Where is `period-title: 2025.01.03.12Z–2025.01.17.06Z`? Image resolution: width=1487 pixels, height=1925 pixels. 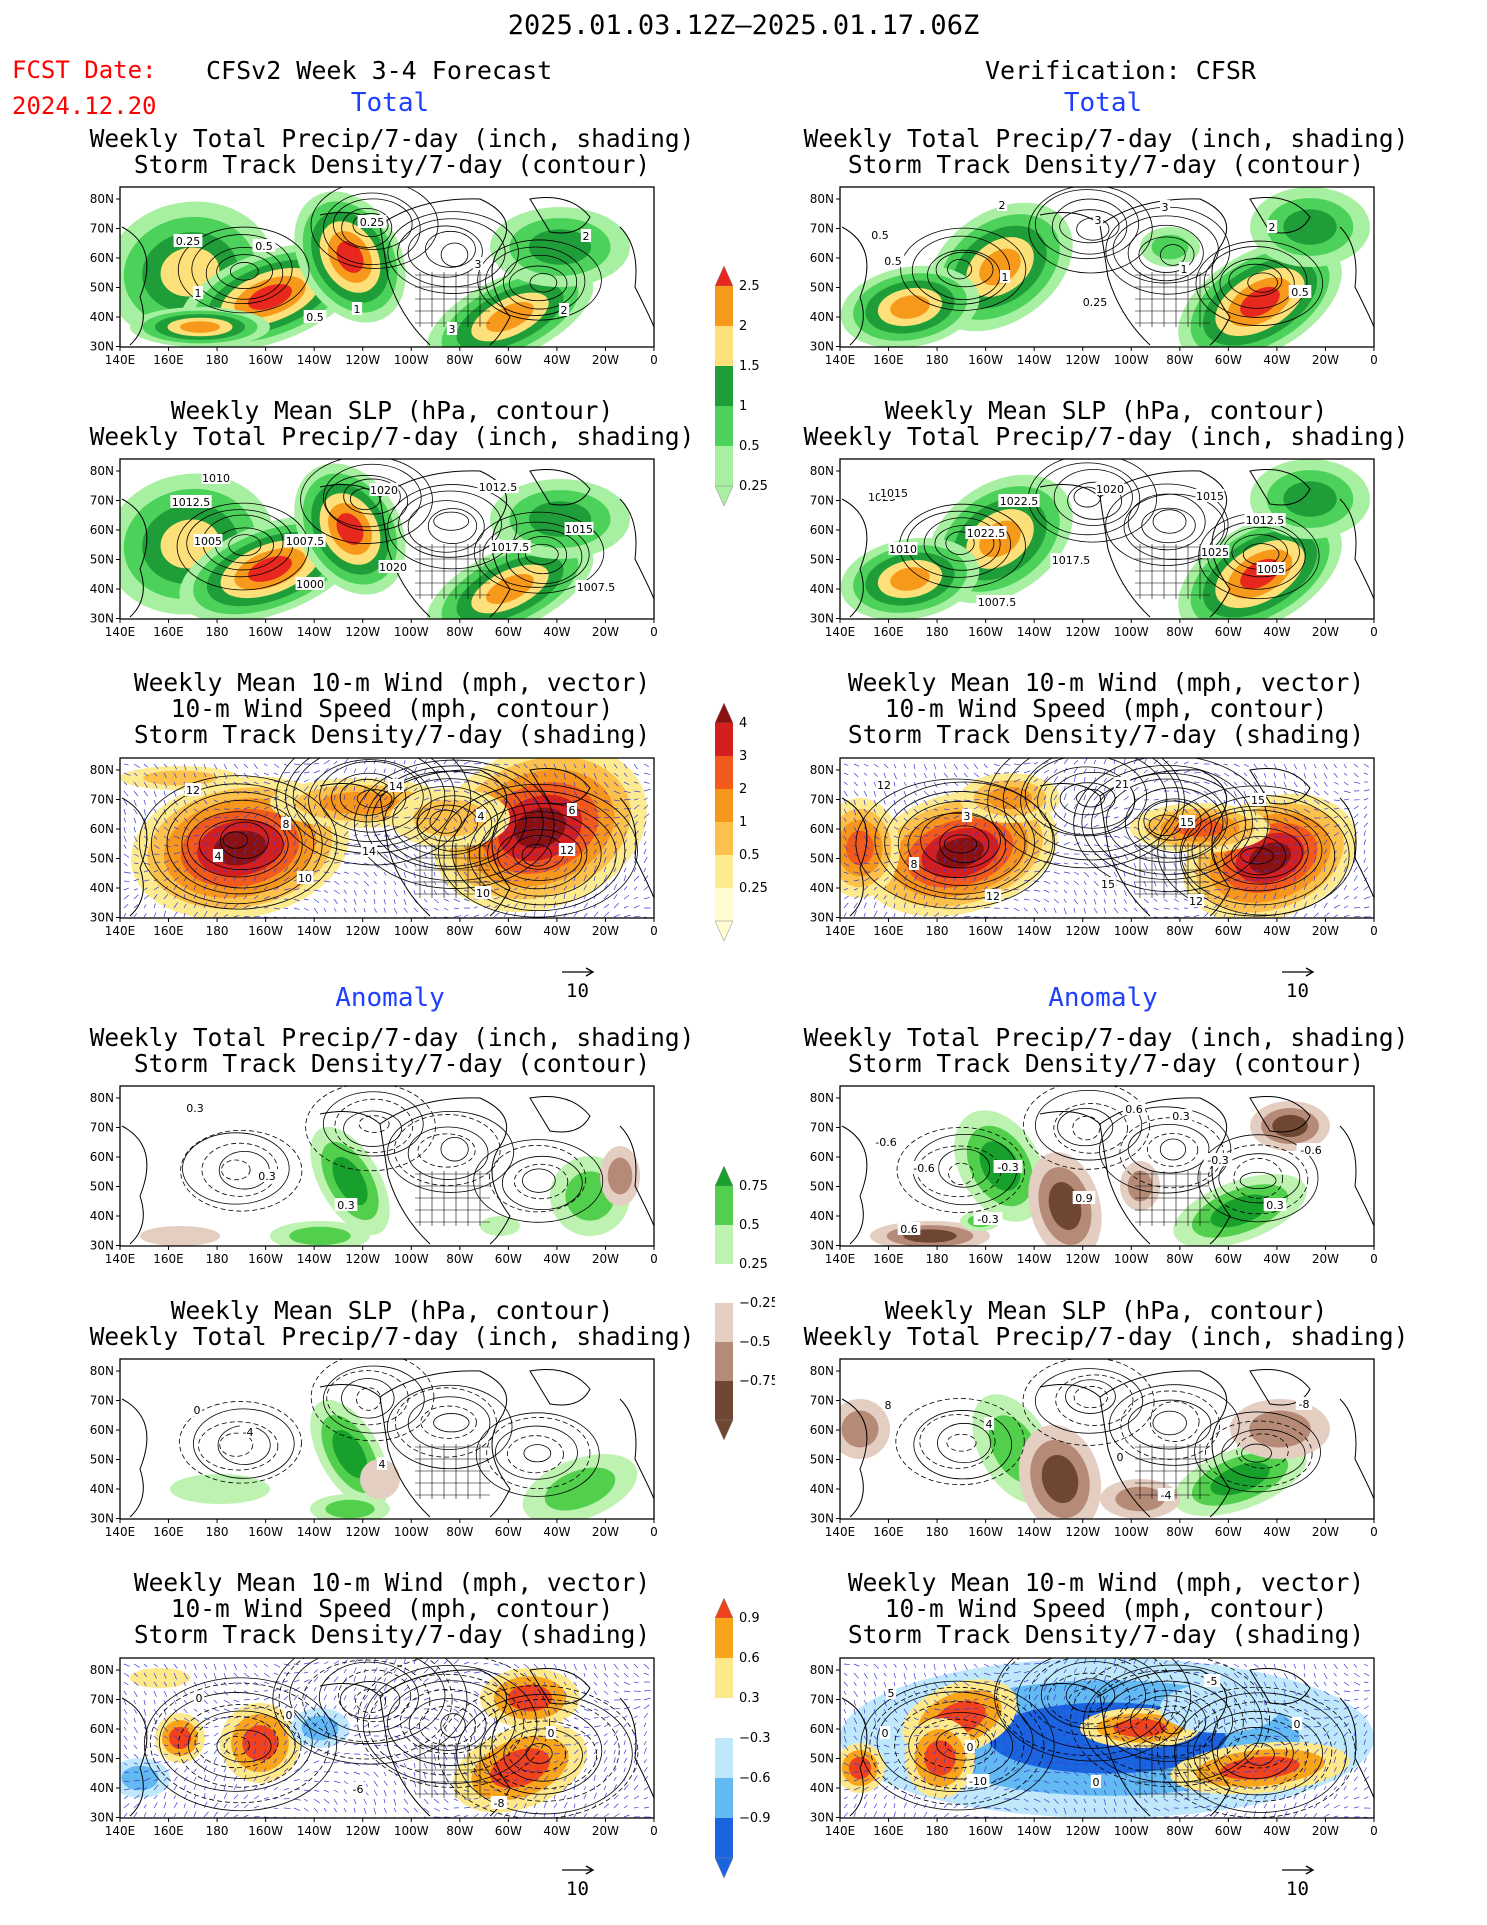 period-title: 2025.01.03.12Z–2025.01.17.06Z is located at coordinates (743, 25).